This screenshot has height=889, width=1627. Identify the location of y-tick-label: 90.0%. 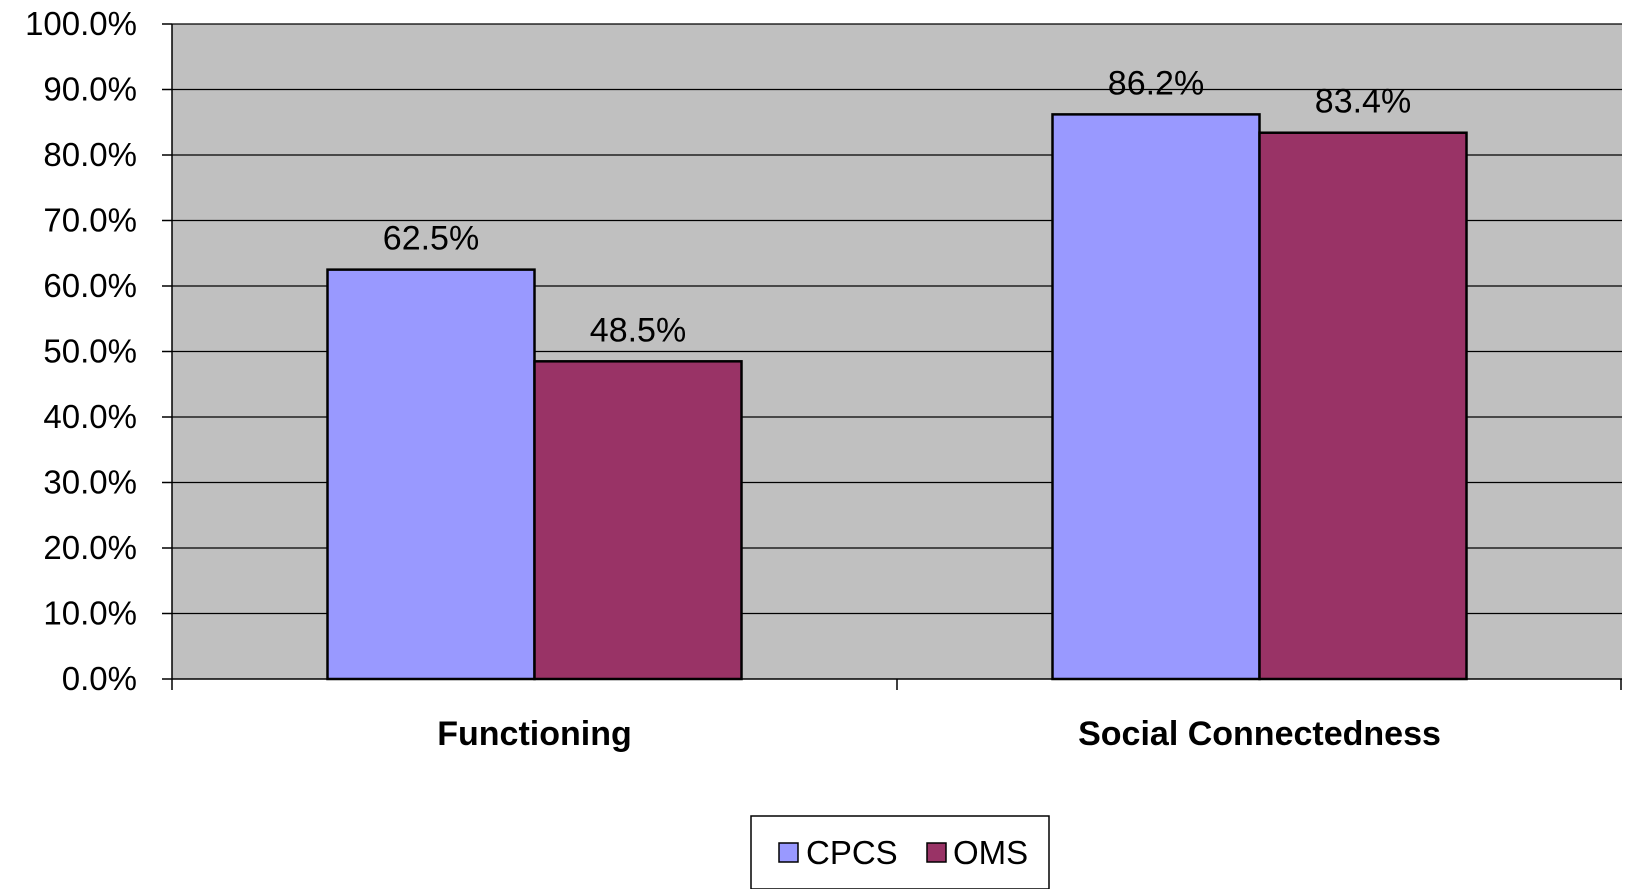
(90, 89).